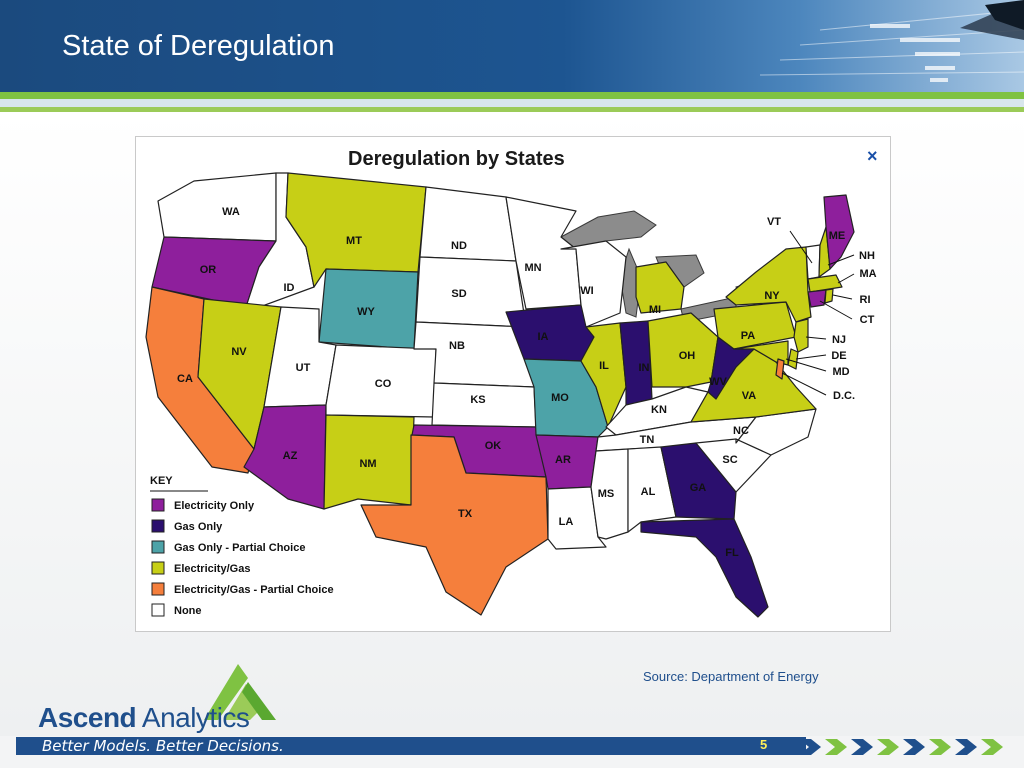 Image resolution: width=1024 pixels, height=768 pixels. What do you see at coordinates (187, 526) in the screenshot?
I see `legend-item-gas: Gas Only` at bounding box center [187, 526].